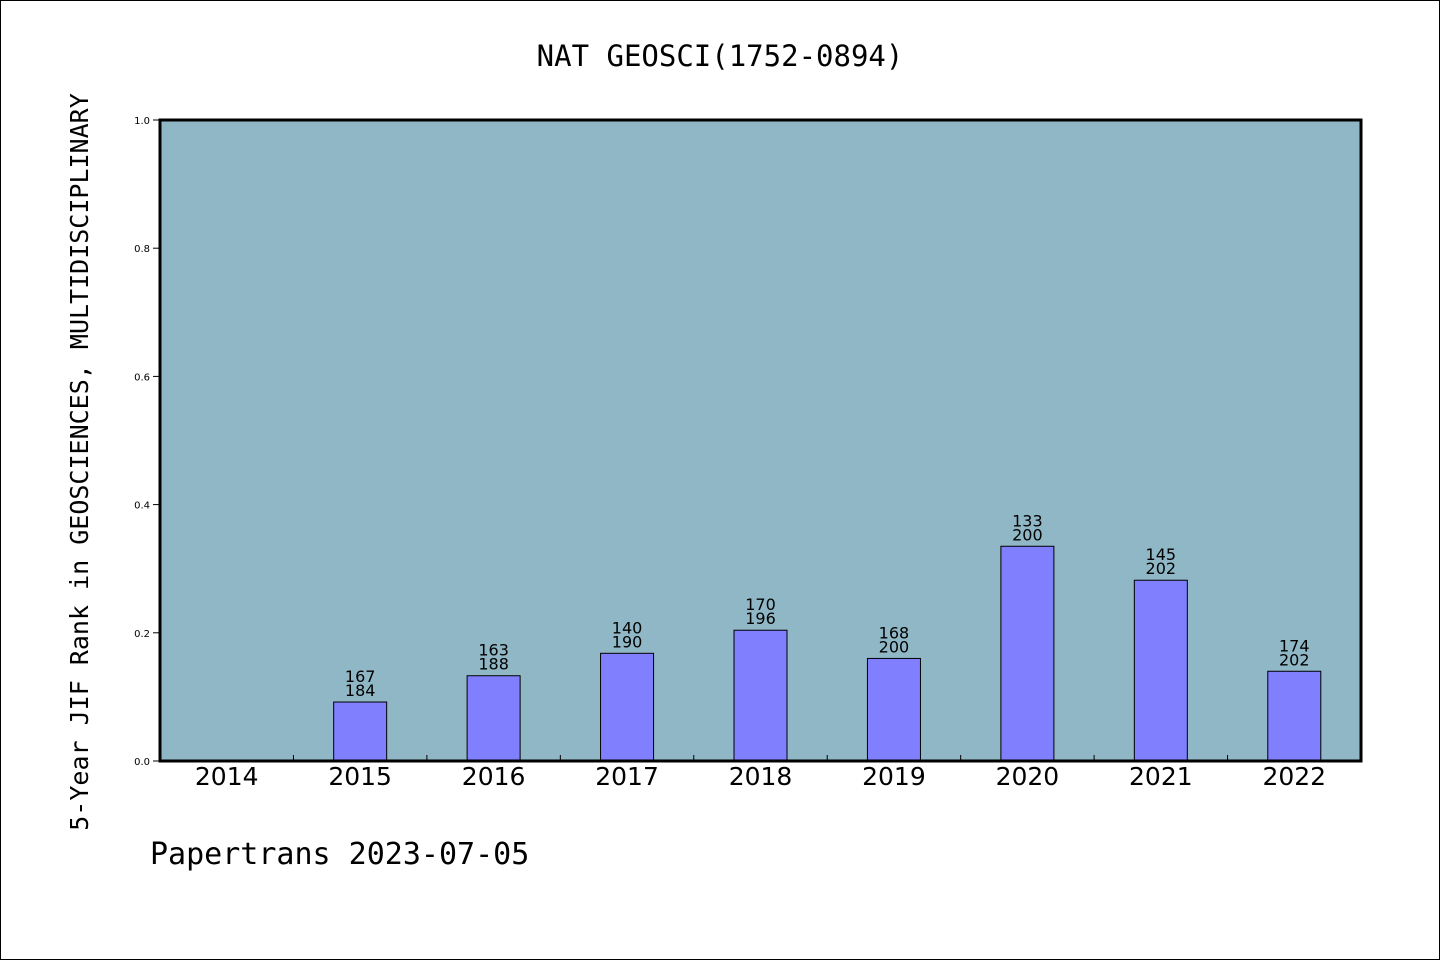  I want to click on bar-rank-label: 145, so click(1161, 554).